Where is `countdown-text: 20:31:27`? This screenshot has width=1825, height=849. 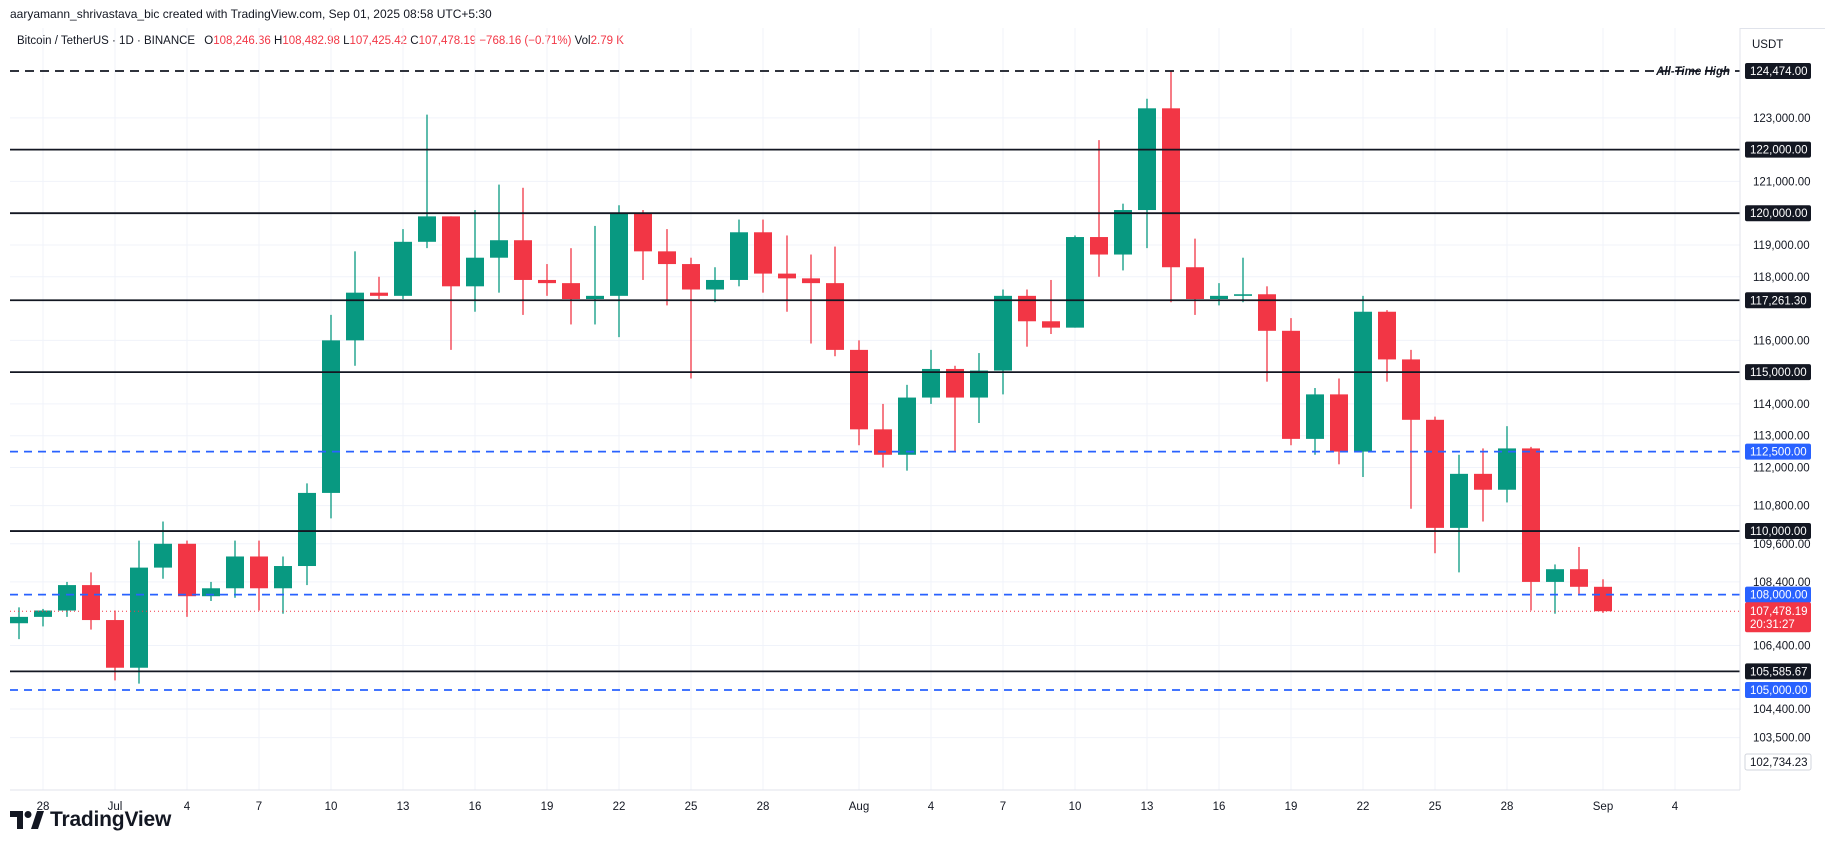
countdown-text: 20:31:27 is located at coordinates (1772, 625).